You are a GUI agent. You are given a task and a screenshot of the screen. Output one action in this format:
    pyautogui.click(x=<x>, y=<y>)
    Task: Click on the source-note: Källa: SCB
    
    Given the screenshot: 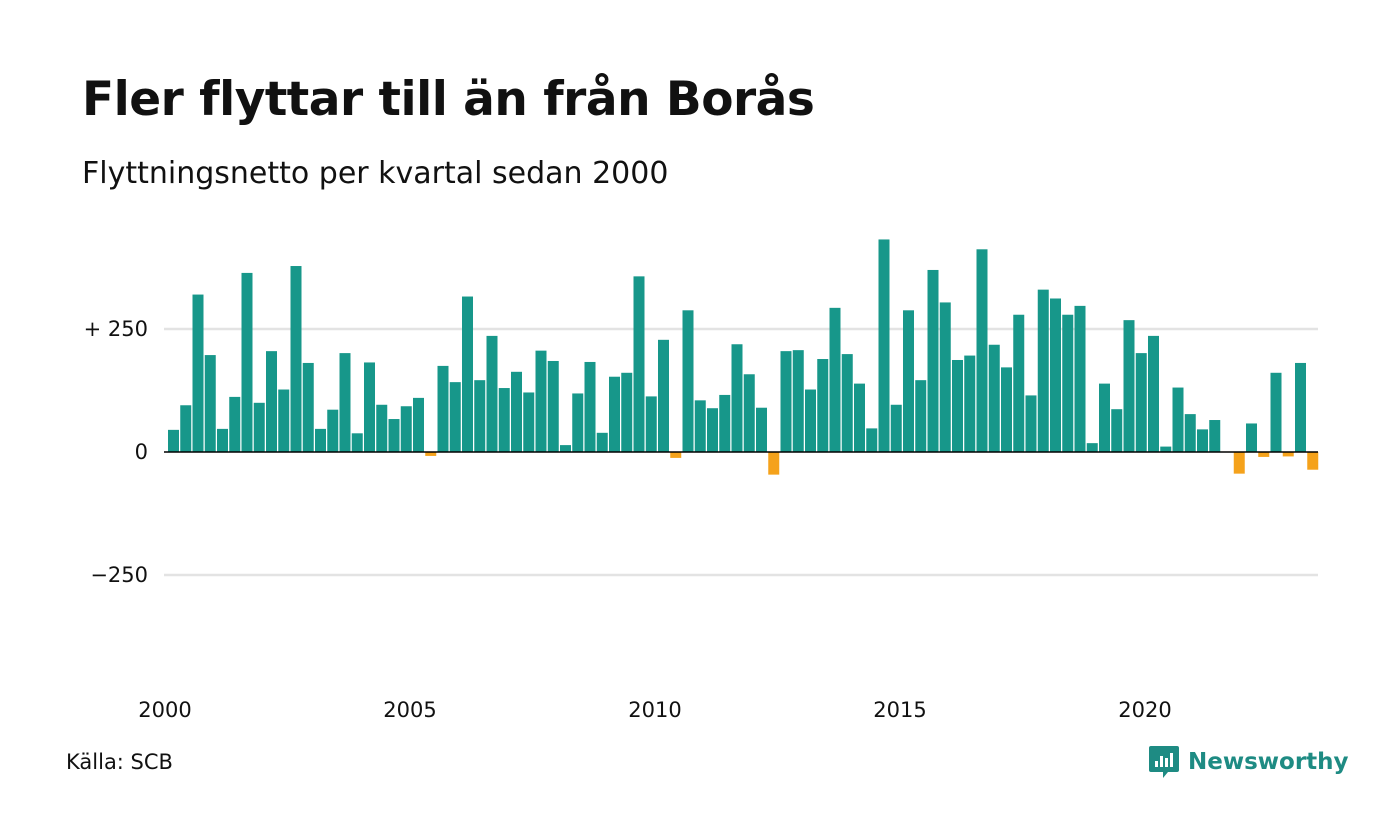 What is the action you would take?
    pyautogui.click(x=119, y=762)
    